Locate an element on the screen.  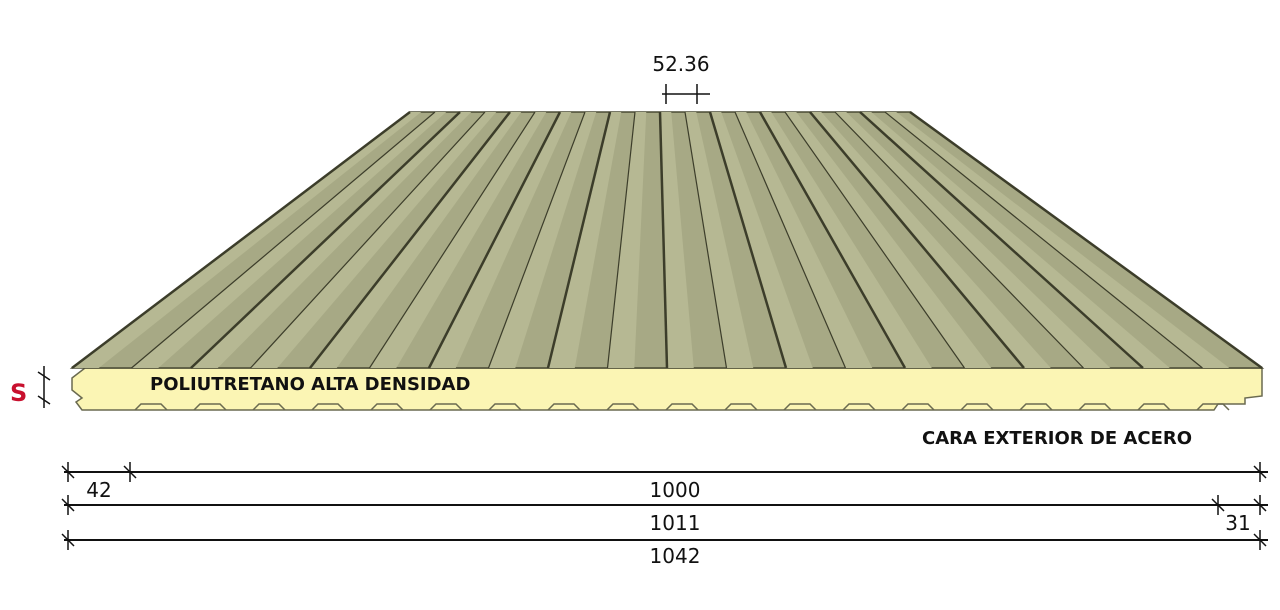
core-material-label: POLIUTRETANO ALTA DENSIDAD is located at coordinates (310, 384).